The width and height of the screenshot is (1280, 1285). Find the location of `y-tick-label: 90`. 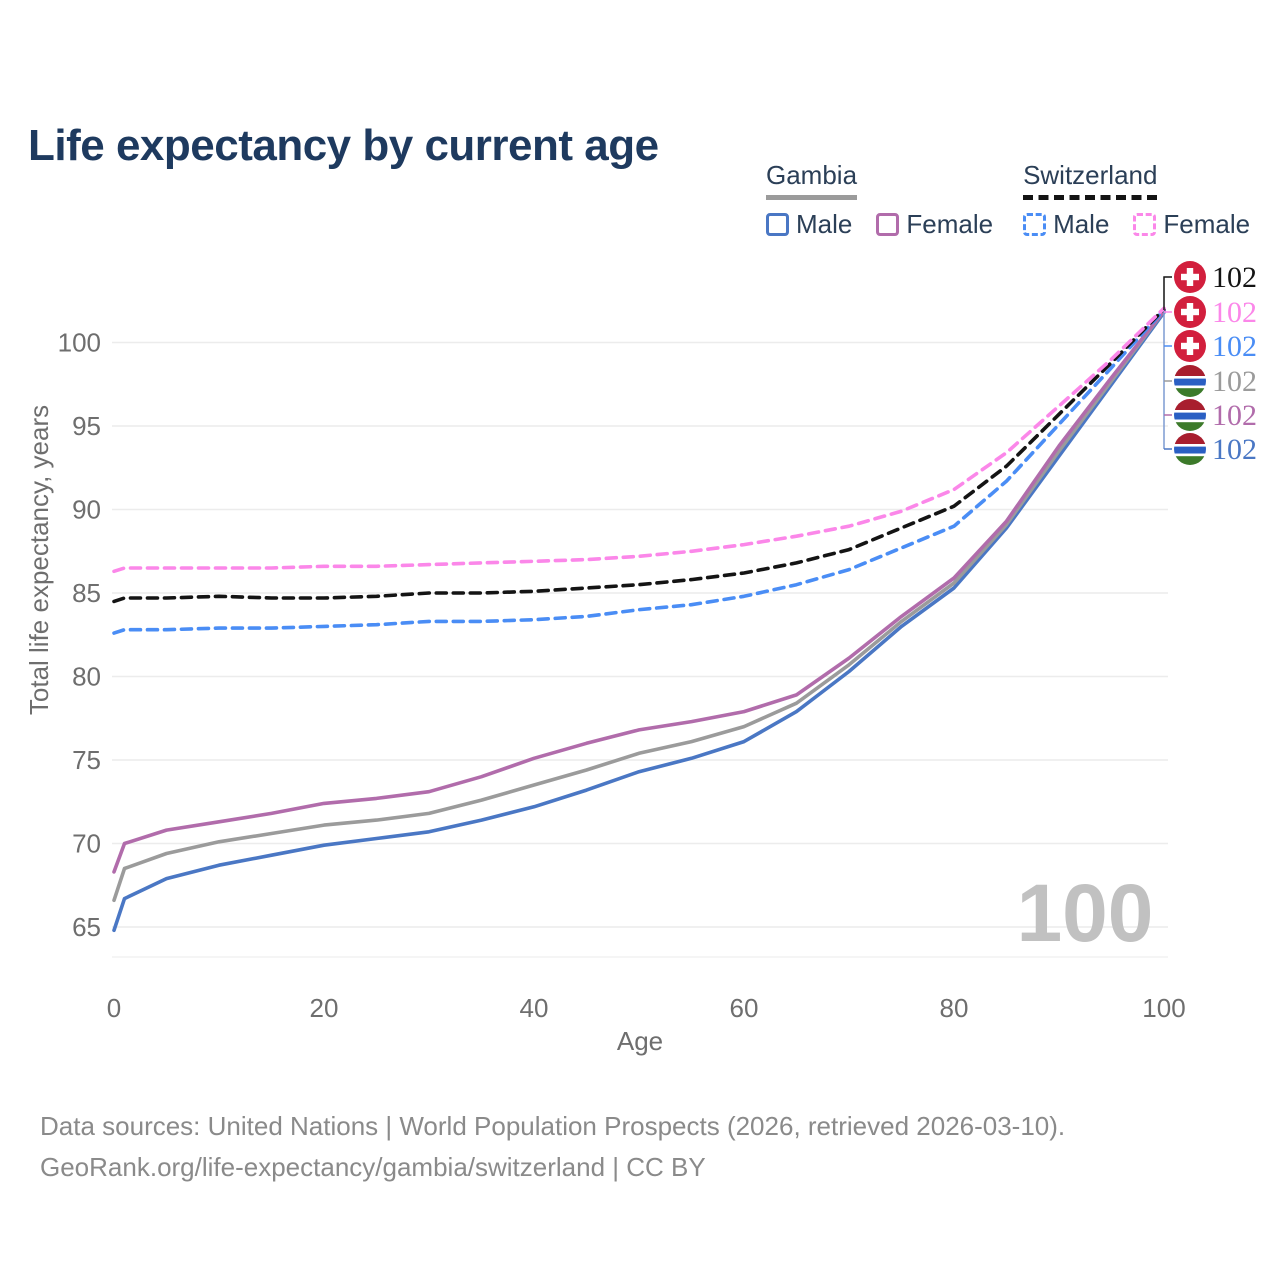

y-tick-label: 90 is located at coordinates (86, 510).